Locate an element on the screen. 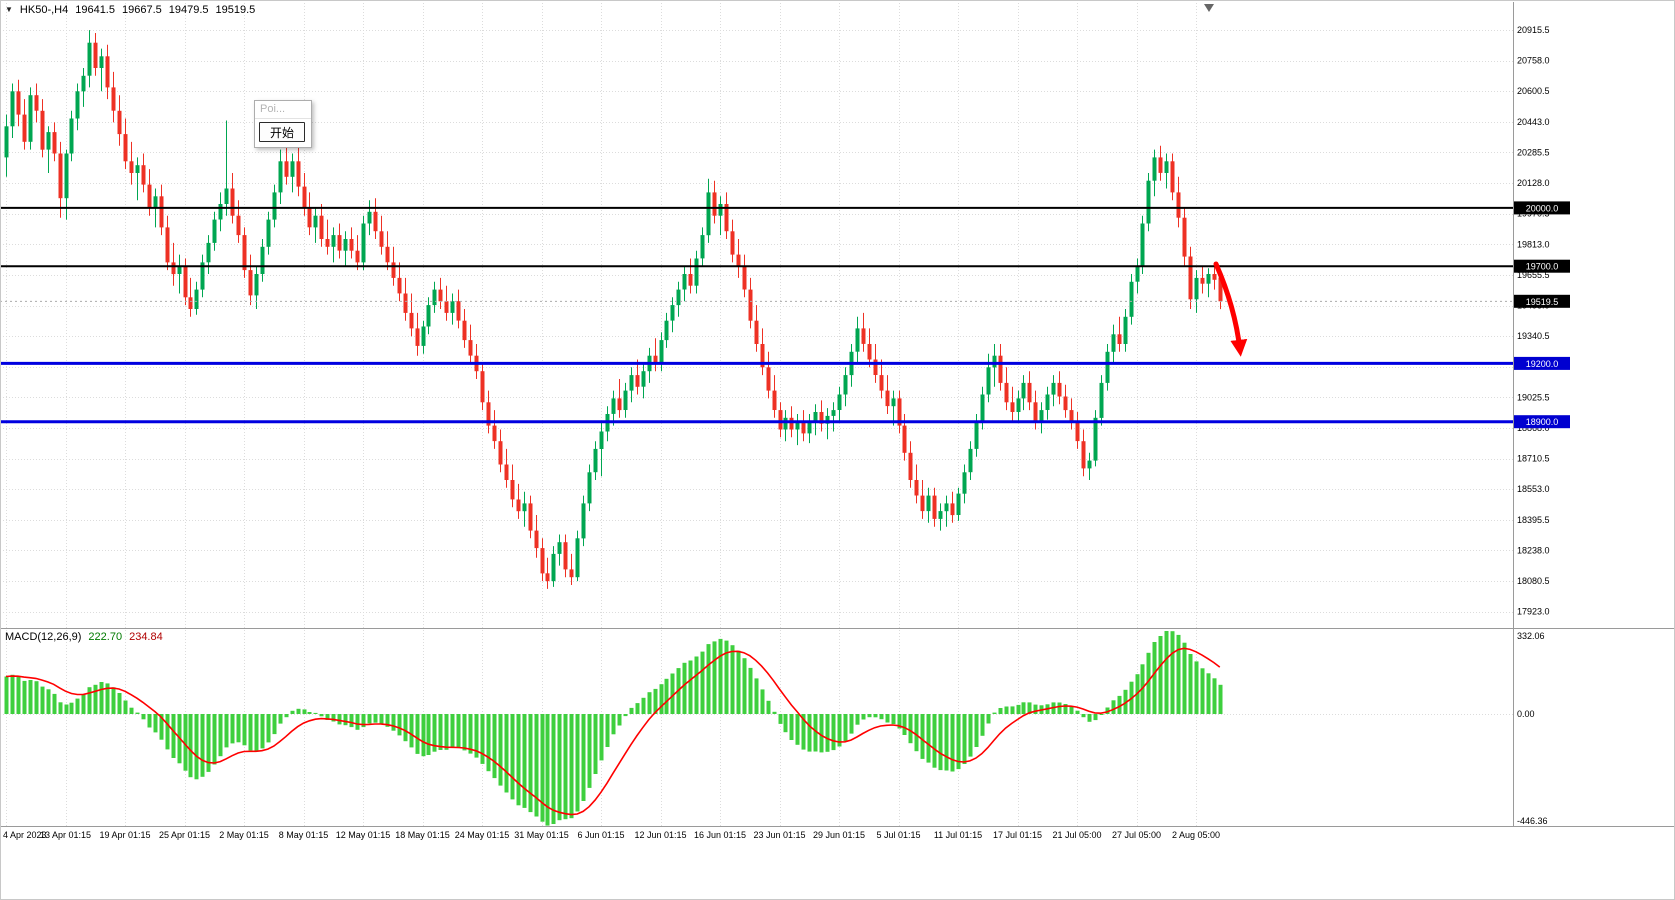 The width and height of the screenshot is (1675, 900). svg-text: 19519.5 is located at coordinates (1542, 302).